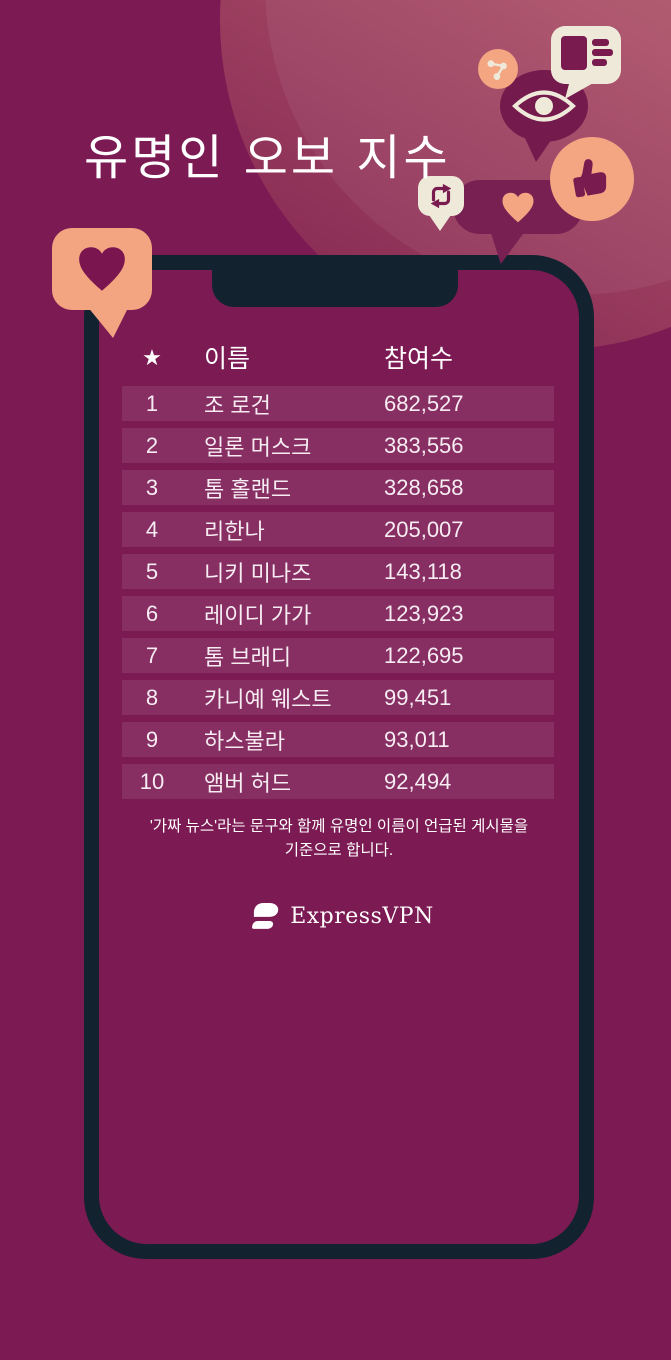 This screenshot has height=1360, width=671. I want to click on brand-lockup: ExpressVPN, so click(339, 916).